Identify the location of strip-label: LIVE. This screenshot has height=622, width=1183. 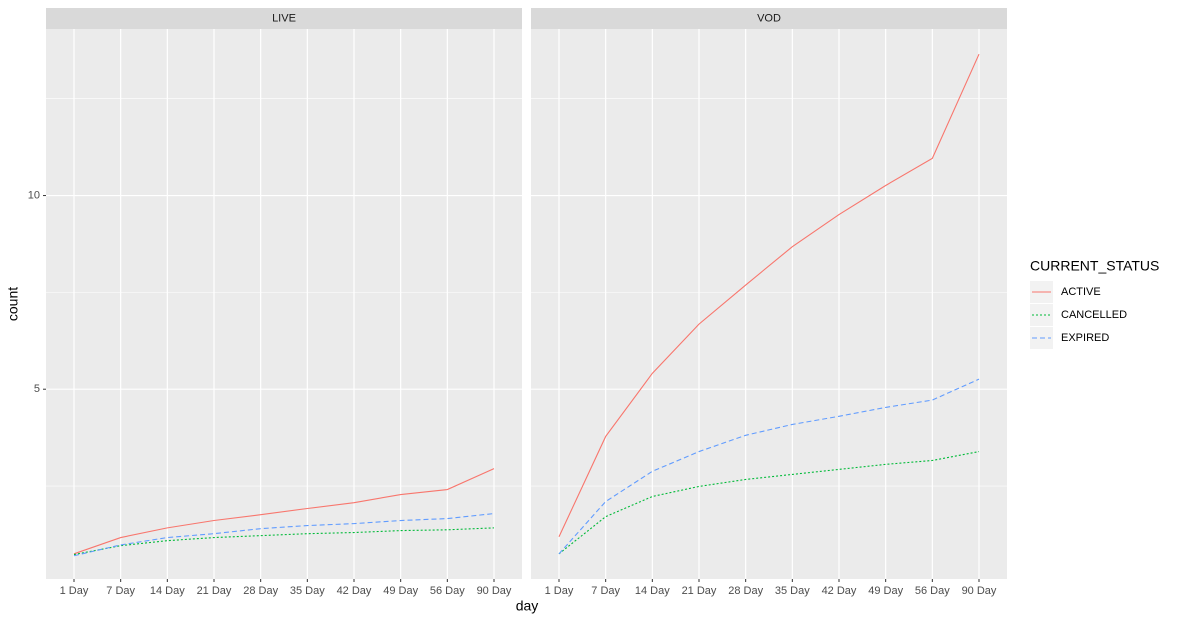
(284, 18).